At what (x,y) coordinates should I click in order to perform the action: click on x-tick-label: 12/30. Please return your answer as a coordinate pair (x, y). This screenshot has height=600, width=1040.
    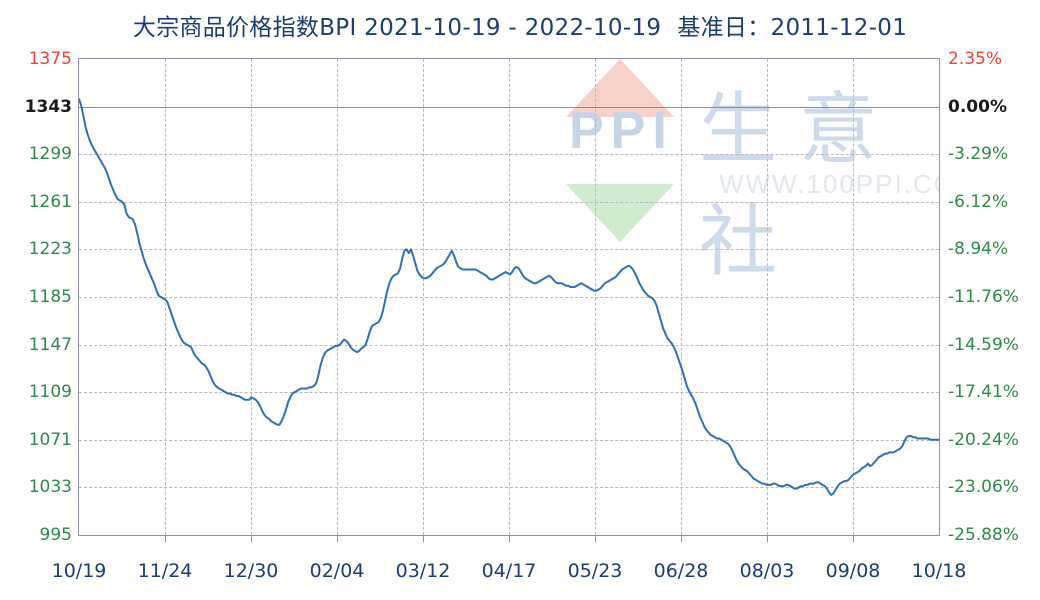
    Looking at the image, I should click on (251, 571).